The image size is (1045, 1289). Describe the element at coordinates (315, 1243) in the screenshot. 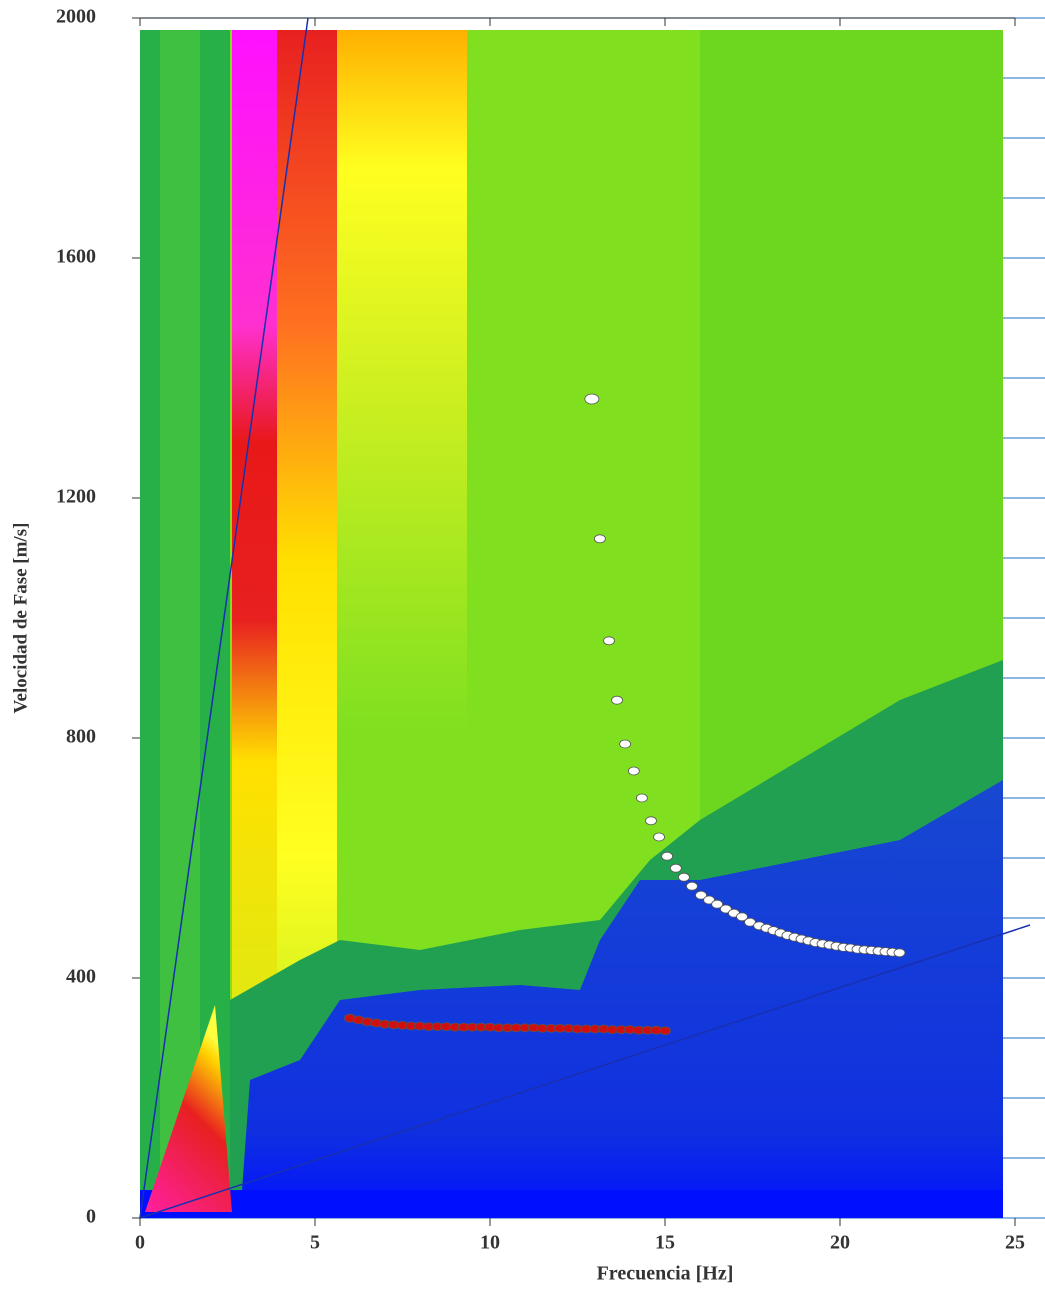

I see `x-tick-label: 5` at that location.